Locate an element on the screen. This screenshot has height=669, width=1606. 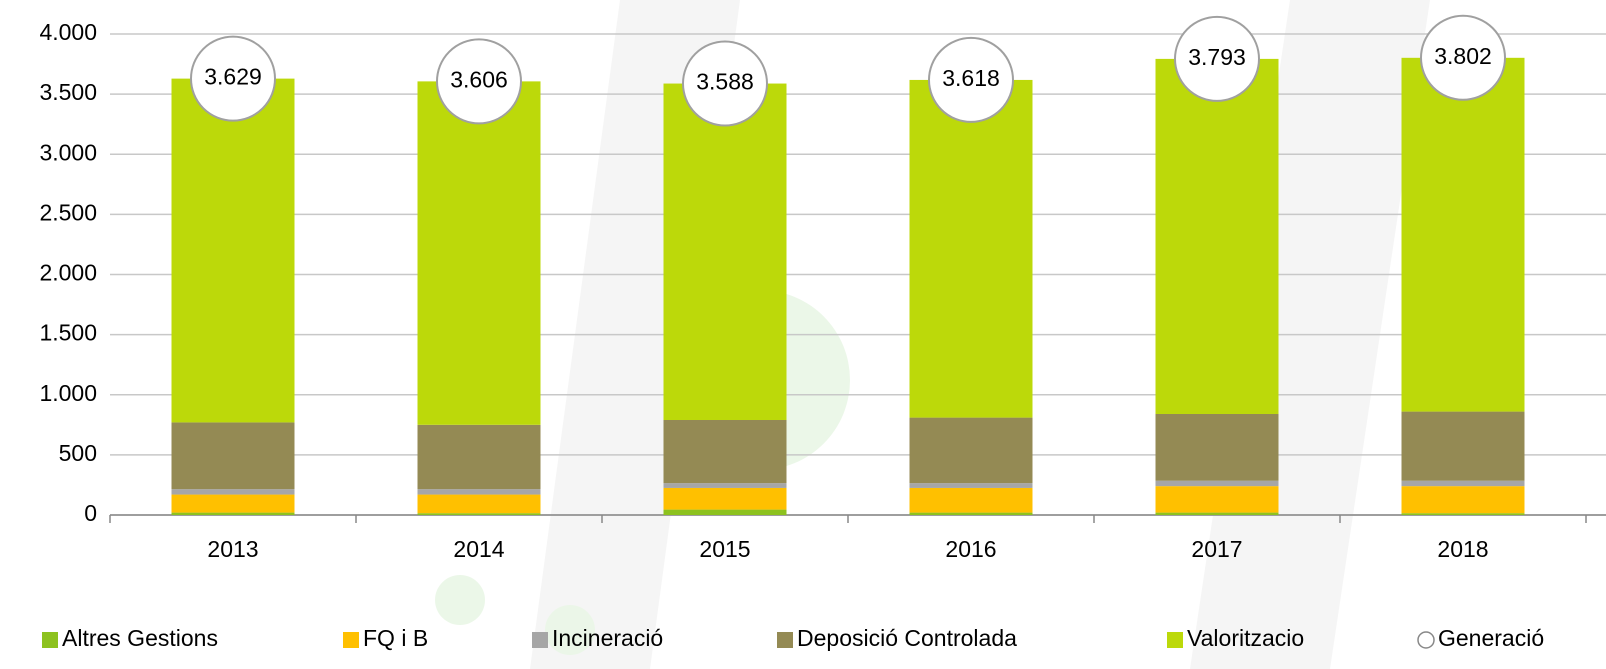
y-tick-label: 0 is located at coordinates (90, 513).